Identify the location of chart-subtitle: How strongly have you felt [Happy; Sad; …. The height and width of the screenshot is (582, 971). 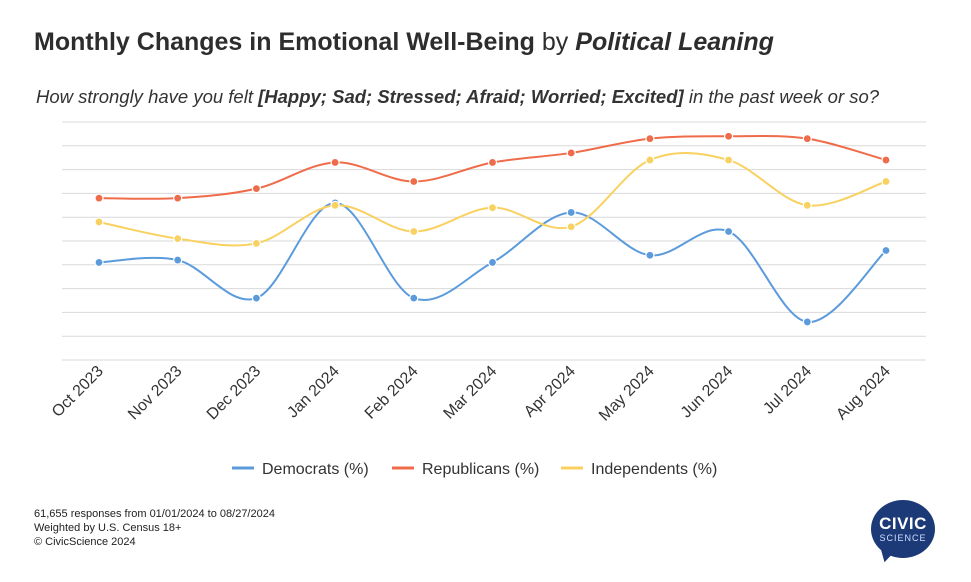
(457, 97).